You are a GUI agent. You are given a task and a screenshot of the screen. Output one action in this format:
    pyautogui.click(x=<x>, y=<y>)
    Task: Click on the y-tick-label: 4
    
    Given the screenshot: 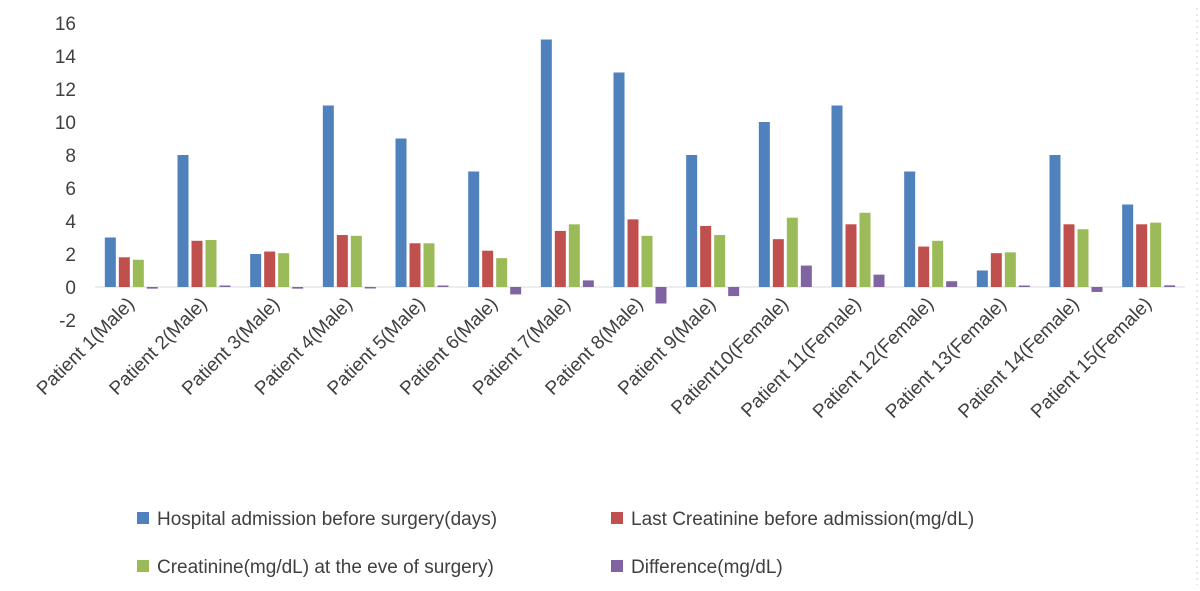 What is the action you would take?
    pyautogui.click(x=70, y=222)
    